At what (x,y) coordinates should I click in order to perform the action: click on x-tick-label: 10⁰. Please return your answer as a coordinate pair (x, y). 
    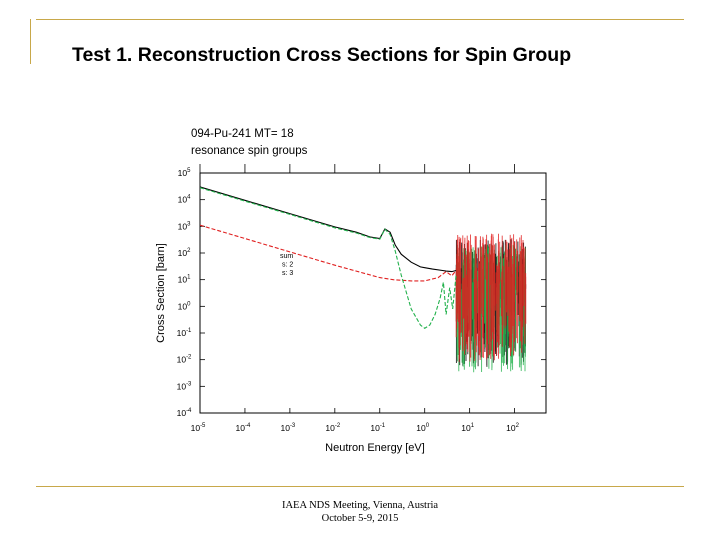
    Looking at the image, I should click on (422, 428).